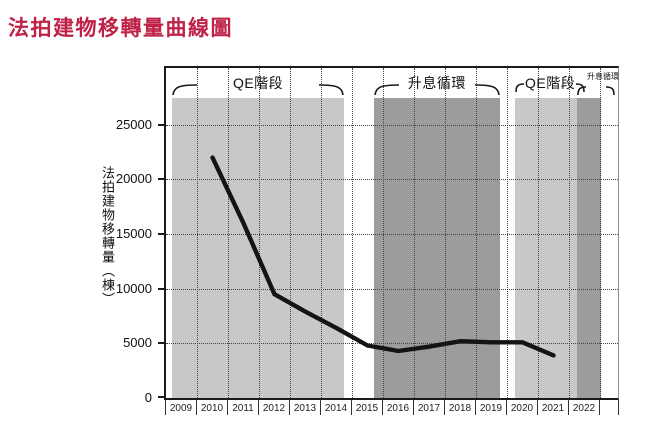 This screenshot has height=441, width=648. What do you see at coordinates (107, 236) in the screenshot?
I see `y-axis-title: 法拍建物移轉量︵棟︶` at bounding box center [107, 236].